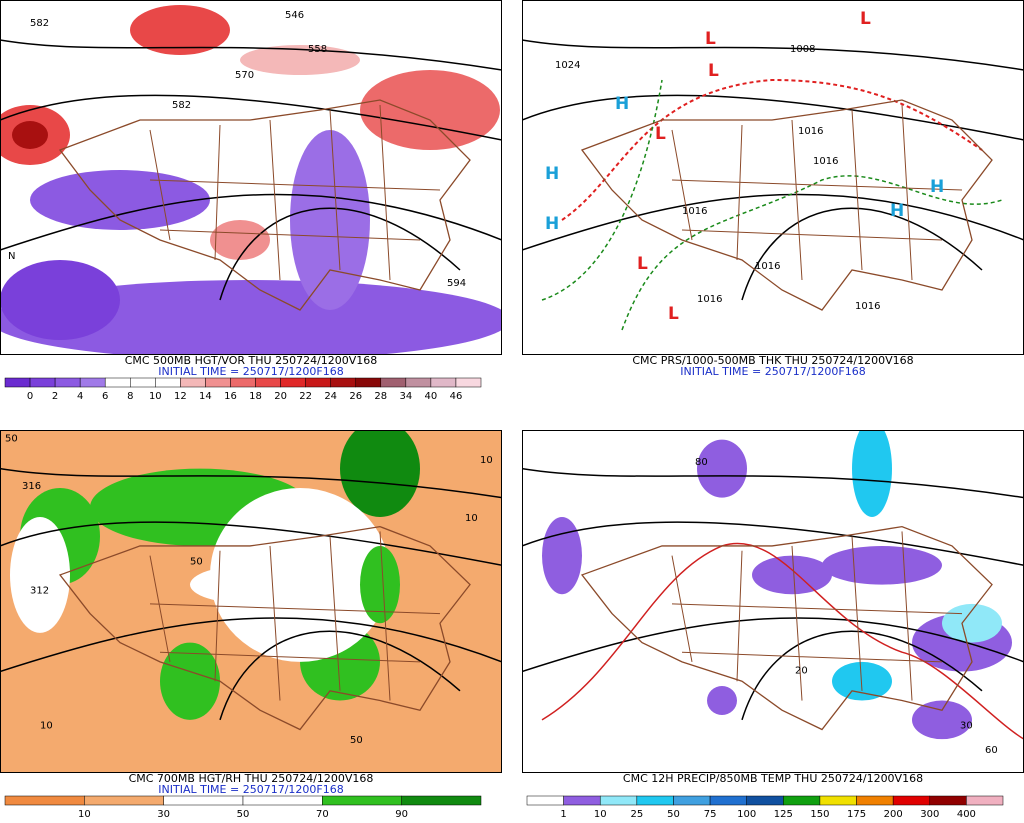 The height and width of the screenshot is (823, 1024). I want to click on colorbar-label: 12, so click(180, 396).